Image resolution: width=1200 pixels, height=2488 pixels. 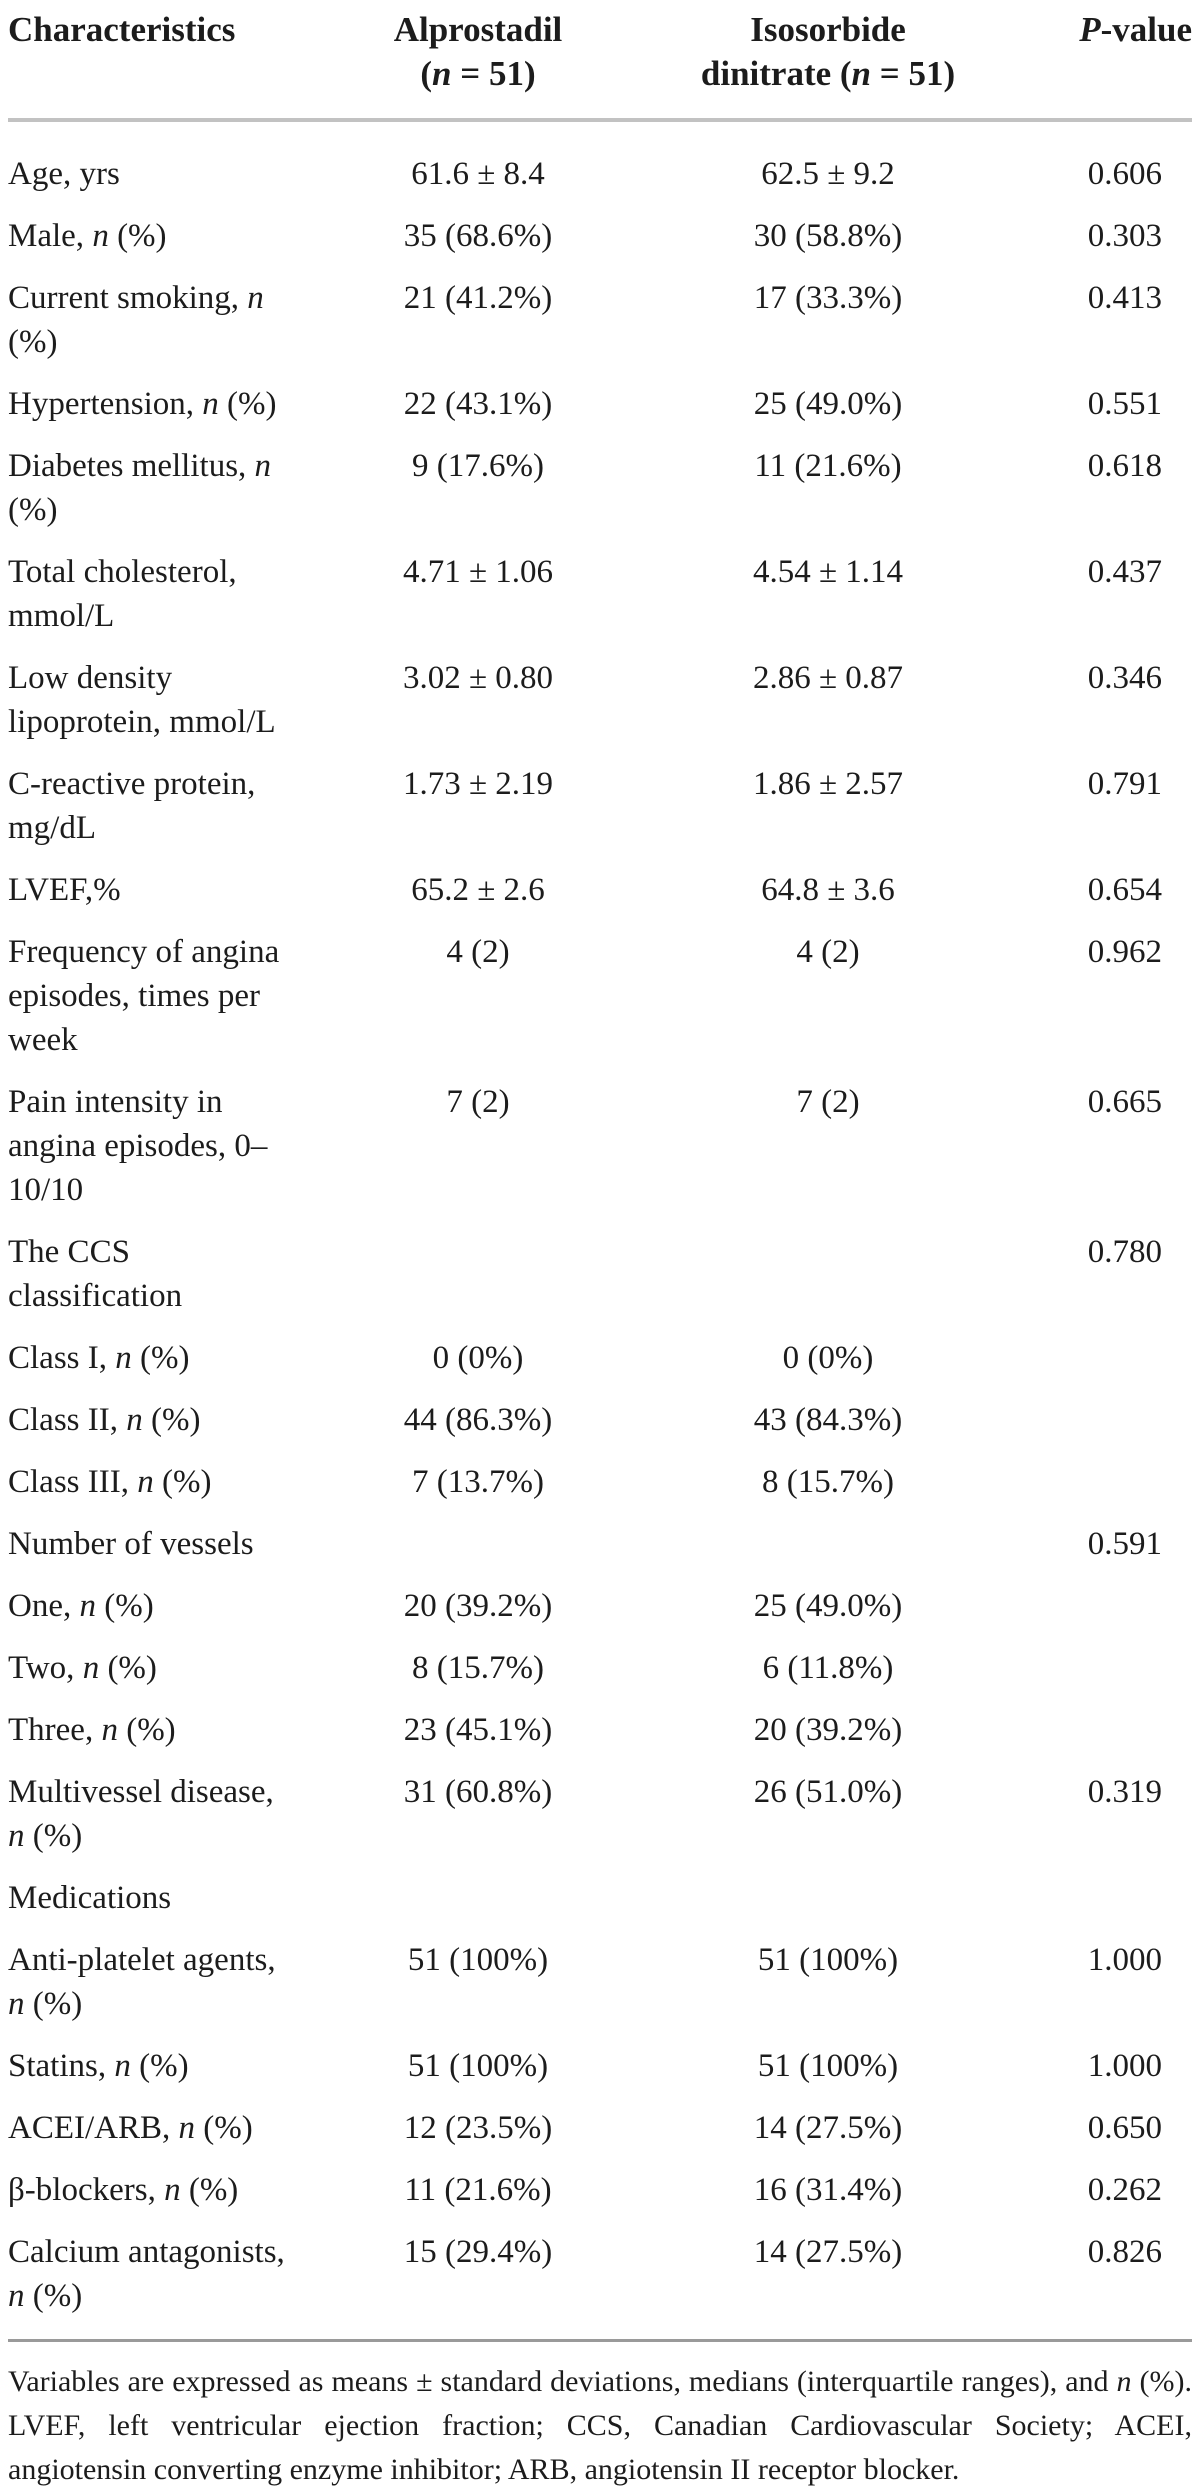 What do you see at coordinates (1124, 1792) in the screenshot?
I see `cell-p-value: 0.319` at bounding box center [1124, 1792].